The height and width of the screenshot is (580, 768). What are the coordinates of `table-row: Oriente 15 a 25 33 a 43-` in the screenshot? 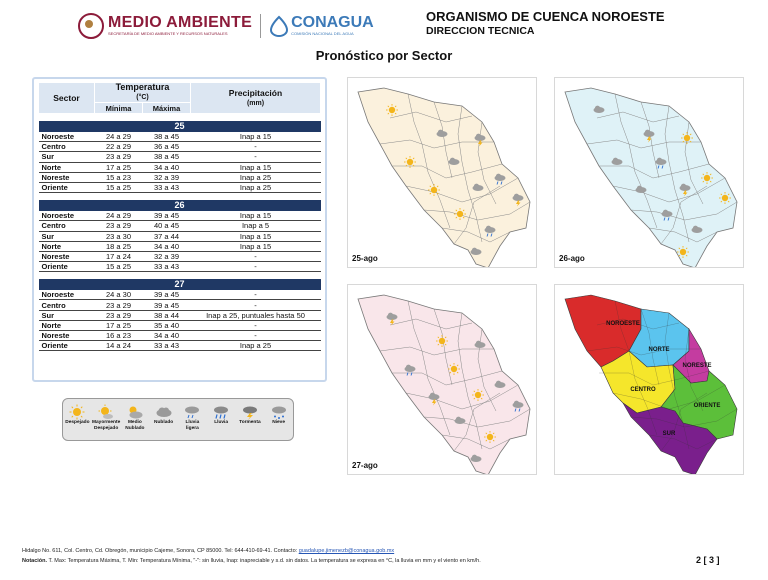 It's located at (179, 267).